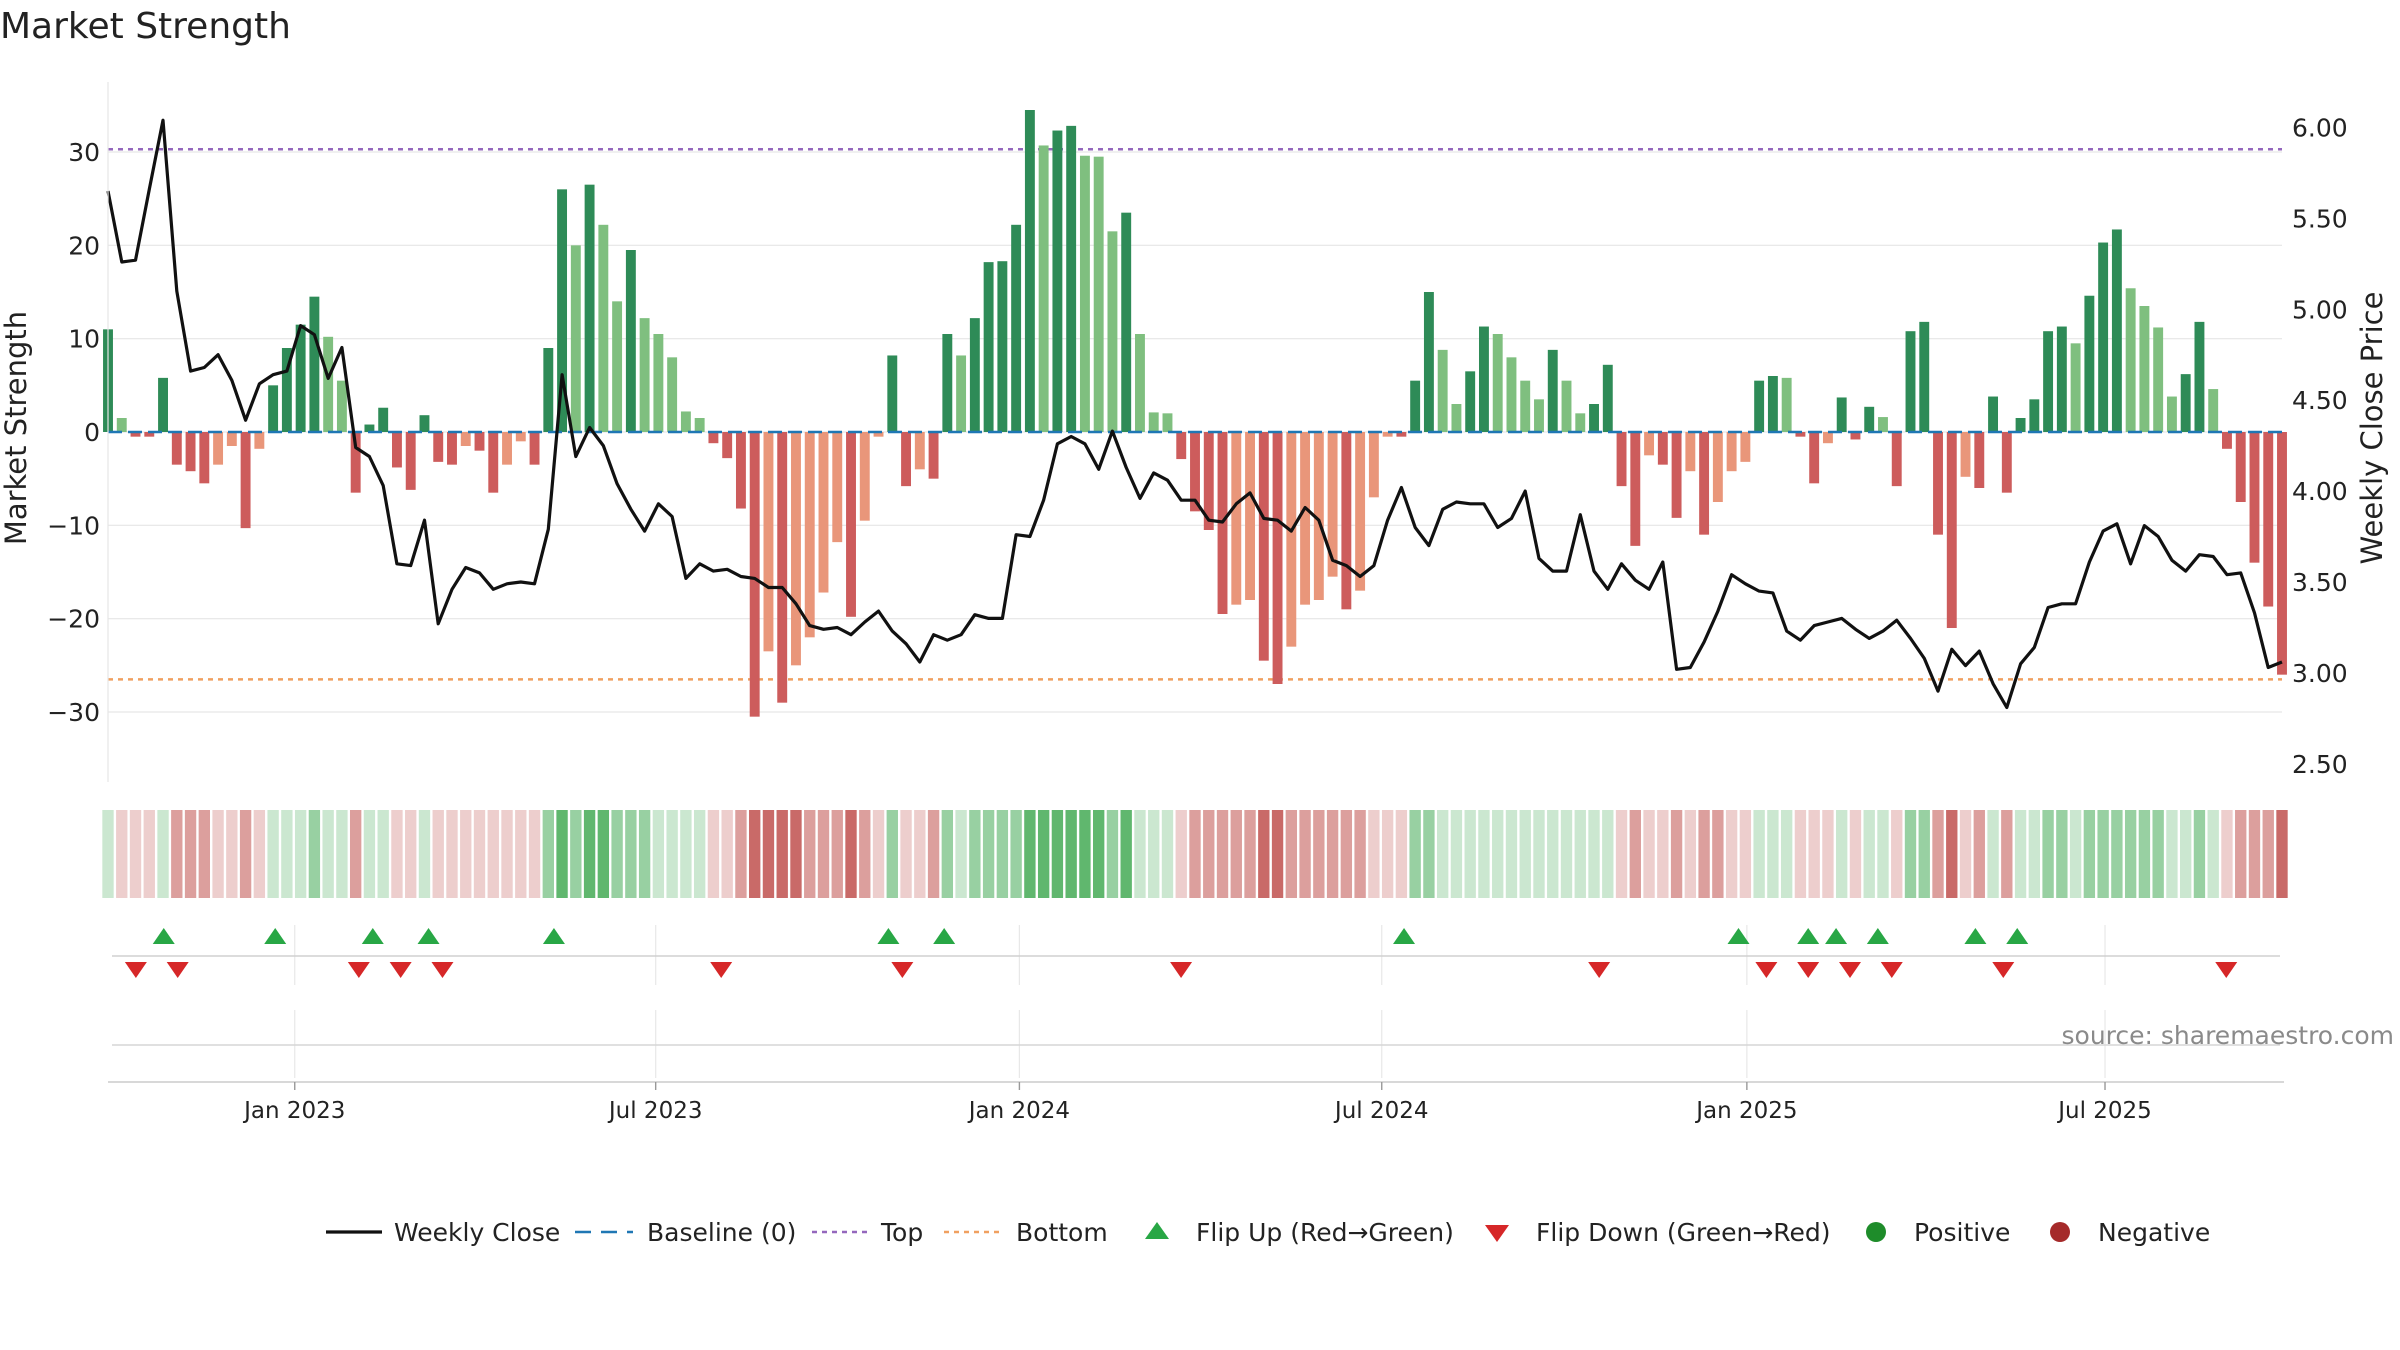 The width and height of the screenshot is (2400, 1350). What do you see at coordinates (477, 1232) in the screenshot?
I see `legend-label: Weekly Close` at bounding box center [477, 1232].